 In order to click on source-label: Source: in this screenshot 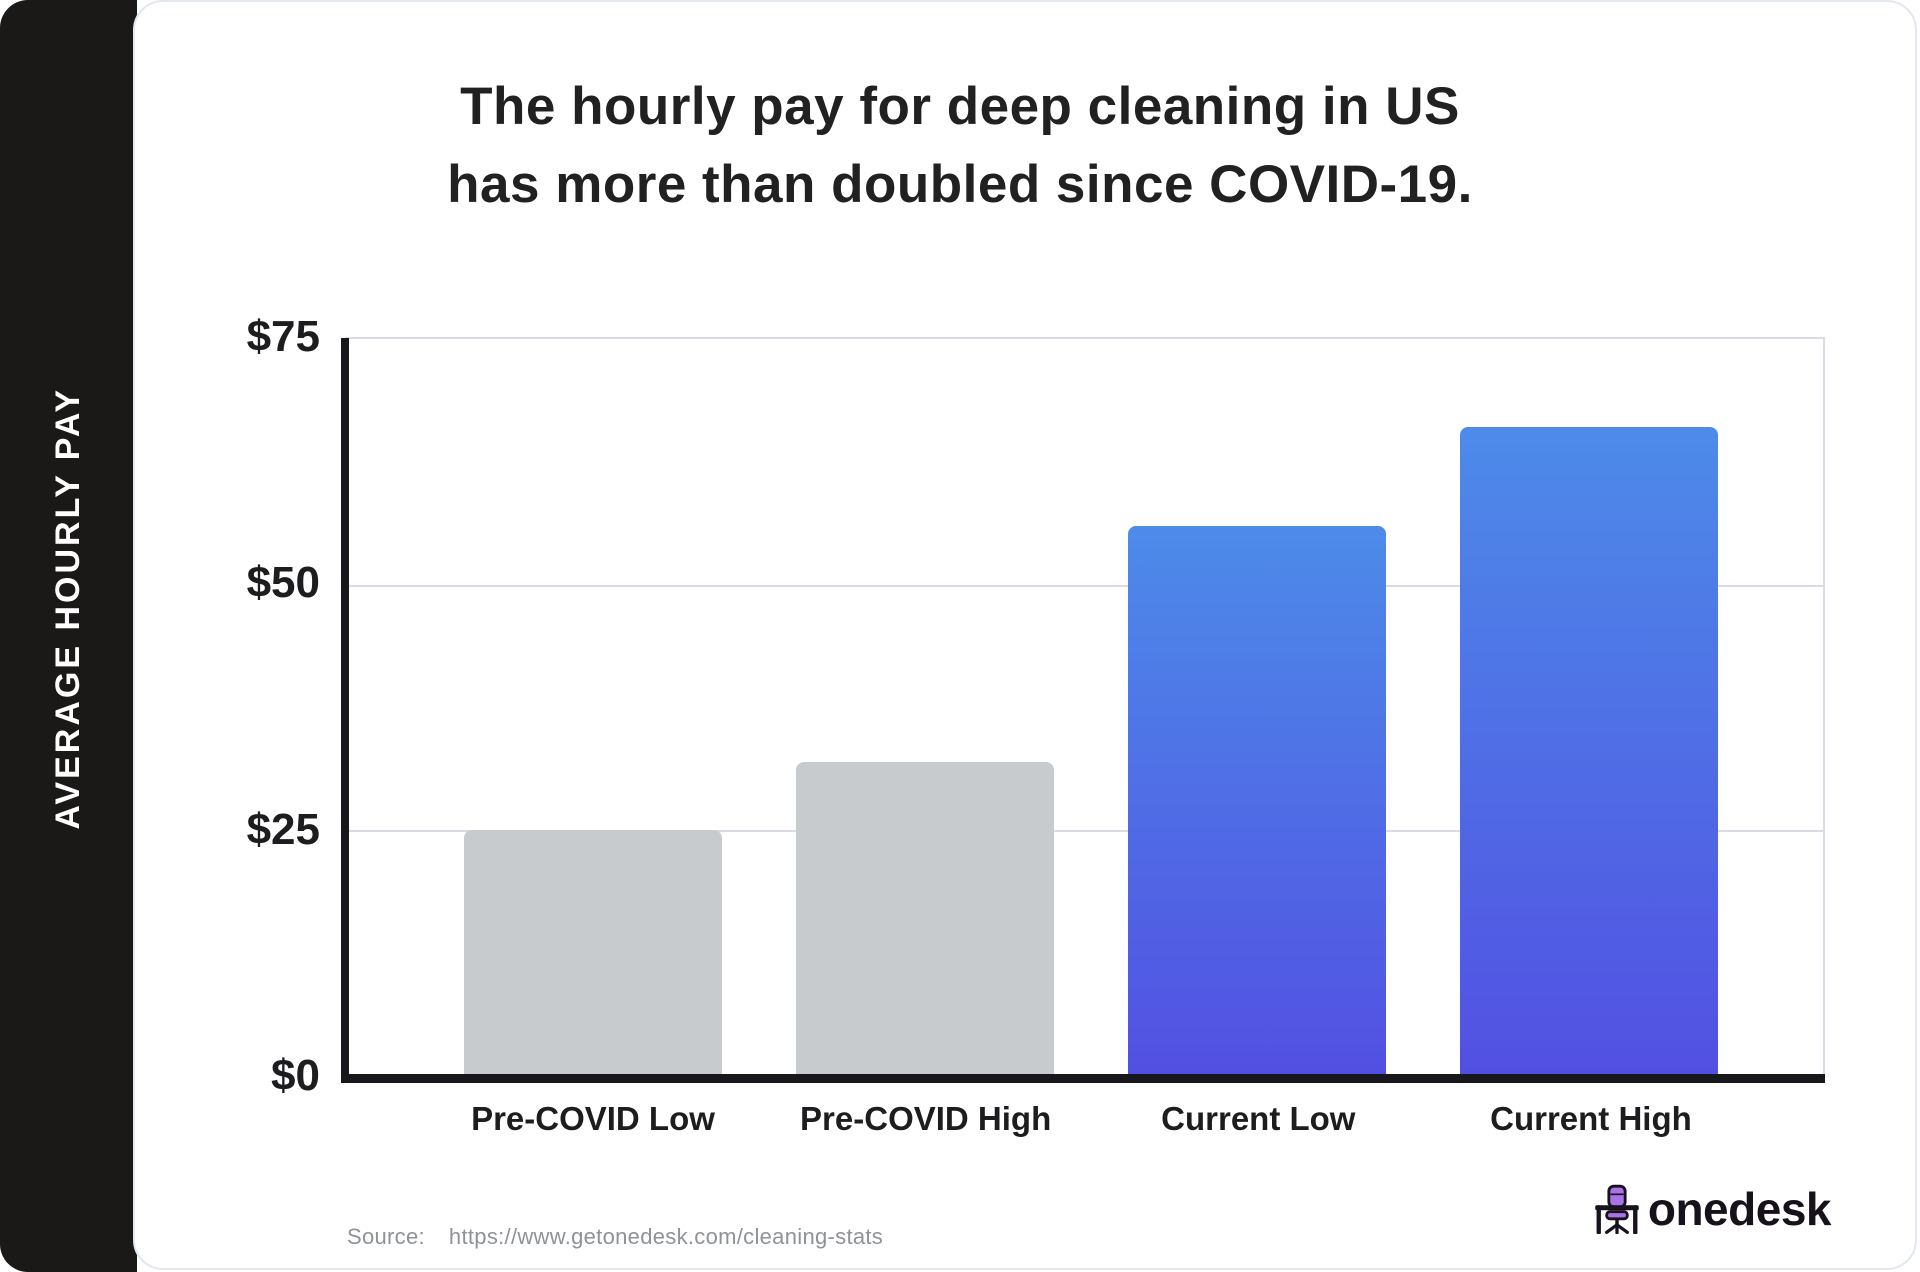, I will do `click(386, 1236)`.